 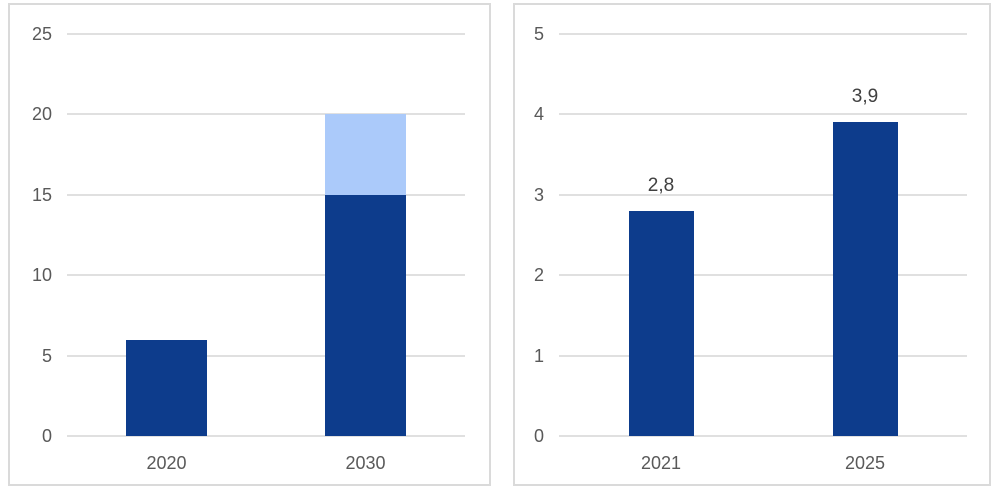 What do you see at coordinates (865, 97) in the screenshot?
I see `bar-value-label: 3,9` at bounding box center [865, 97].